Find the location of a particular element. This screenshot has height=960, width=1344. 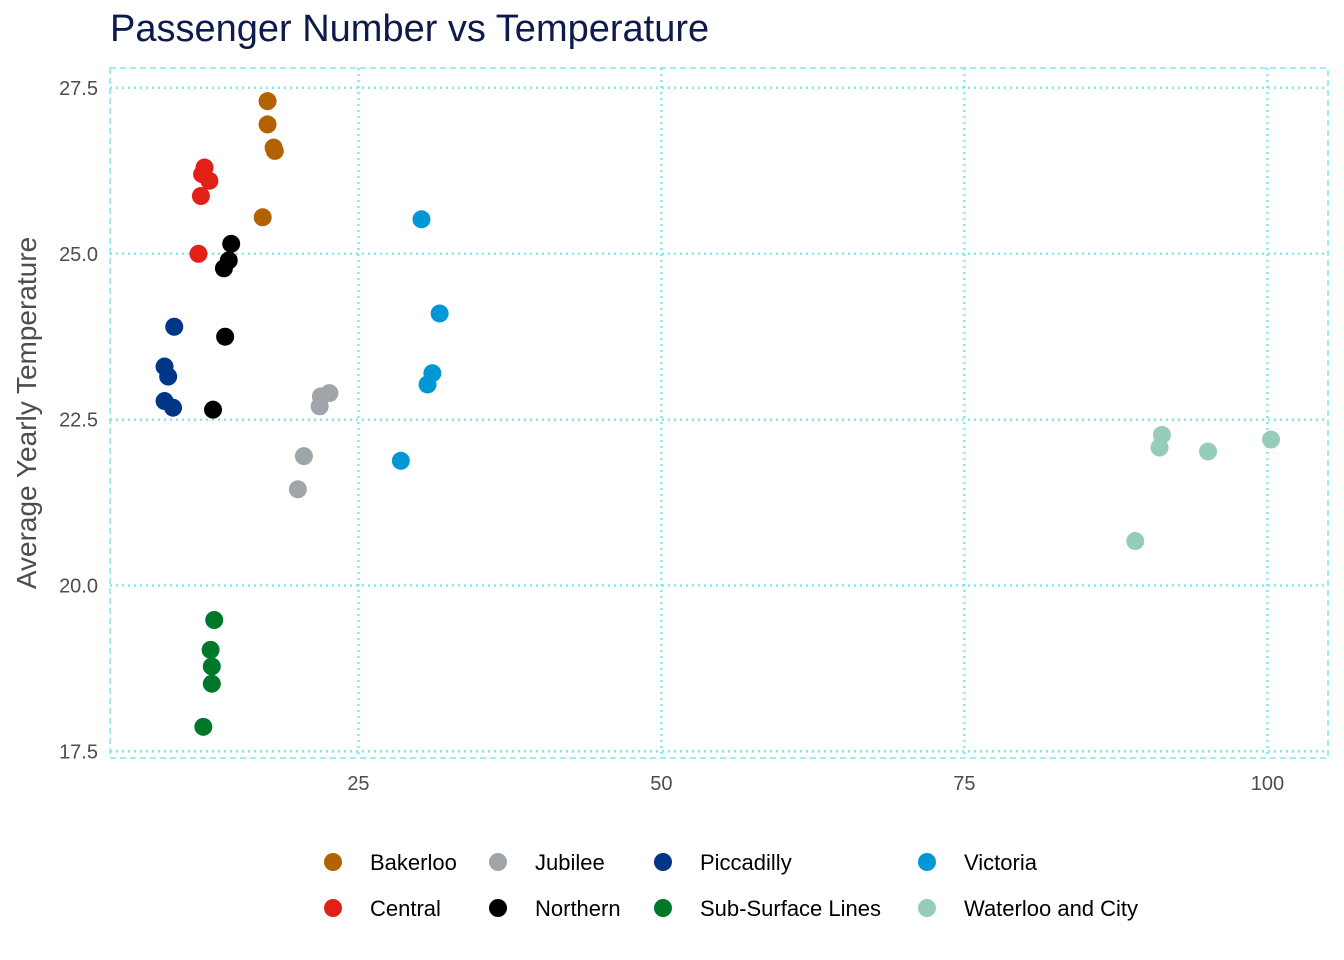

legend-item: Sub-Surface Lines is located at coordinates (767, 908).